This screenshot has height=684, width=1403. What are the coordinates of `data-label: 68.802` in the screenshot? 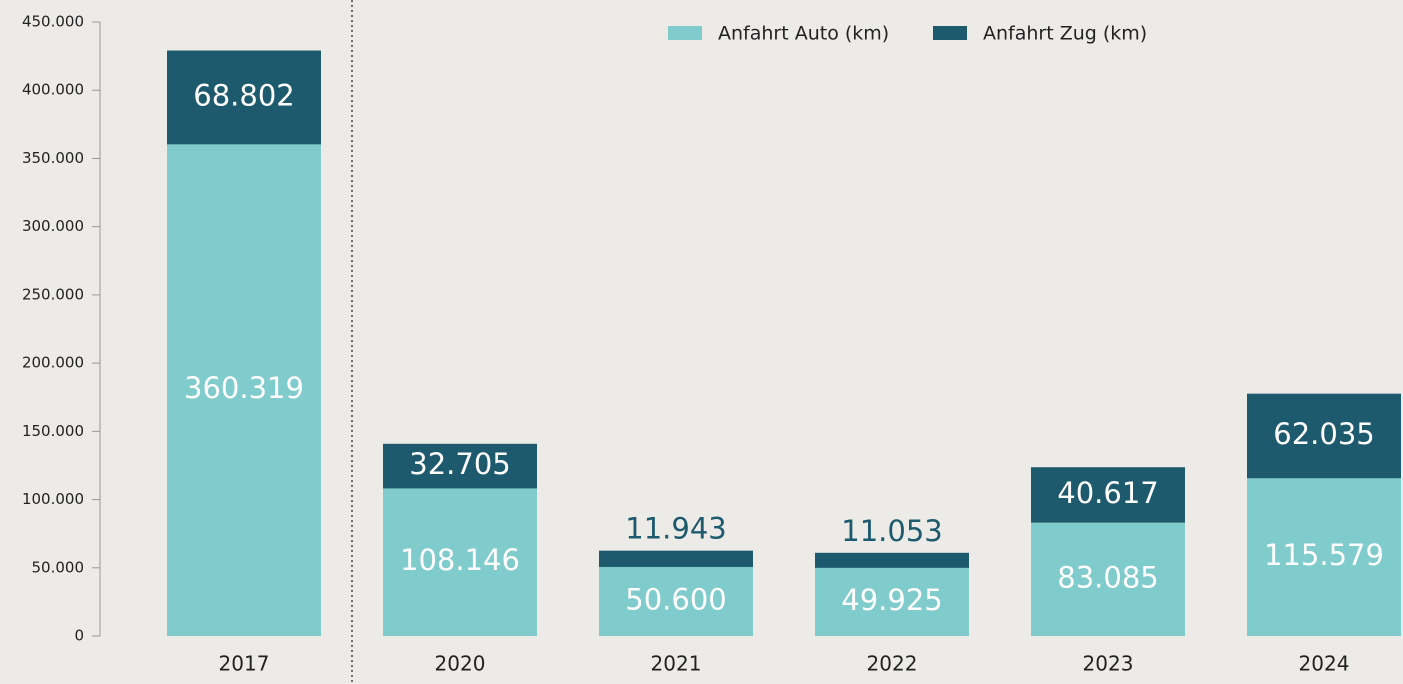 It's located at (243, 95).